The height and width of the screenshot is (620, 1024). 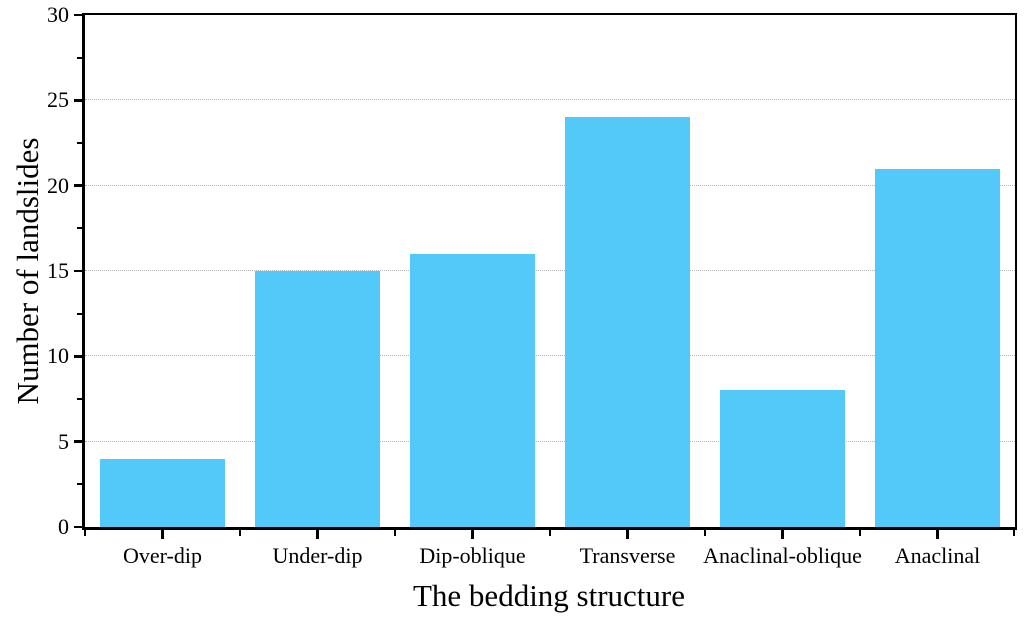 What do you see at coordinates (472, 555) in the screenshot?
I see `x-category-label: Dip-oblique` at bounding box center [472, 555].